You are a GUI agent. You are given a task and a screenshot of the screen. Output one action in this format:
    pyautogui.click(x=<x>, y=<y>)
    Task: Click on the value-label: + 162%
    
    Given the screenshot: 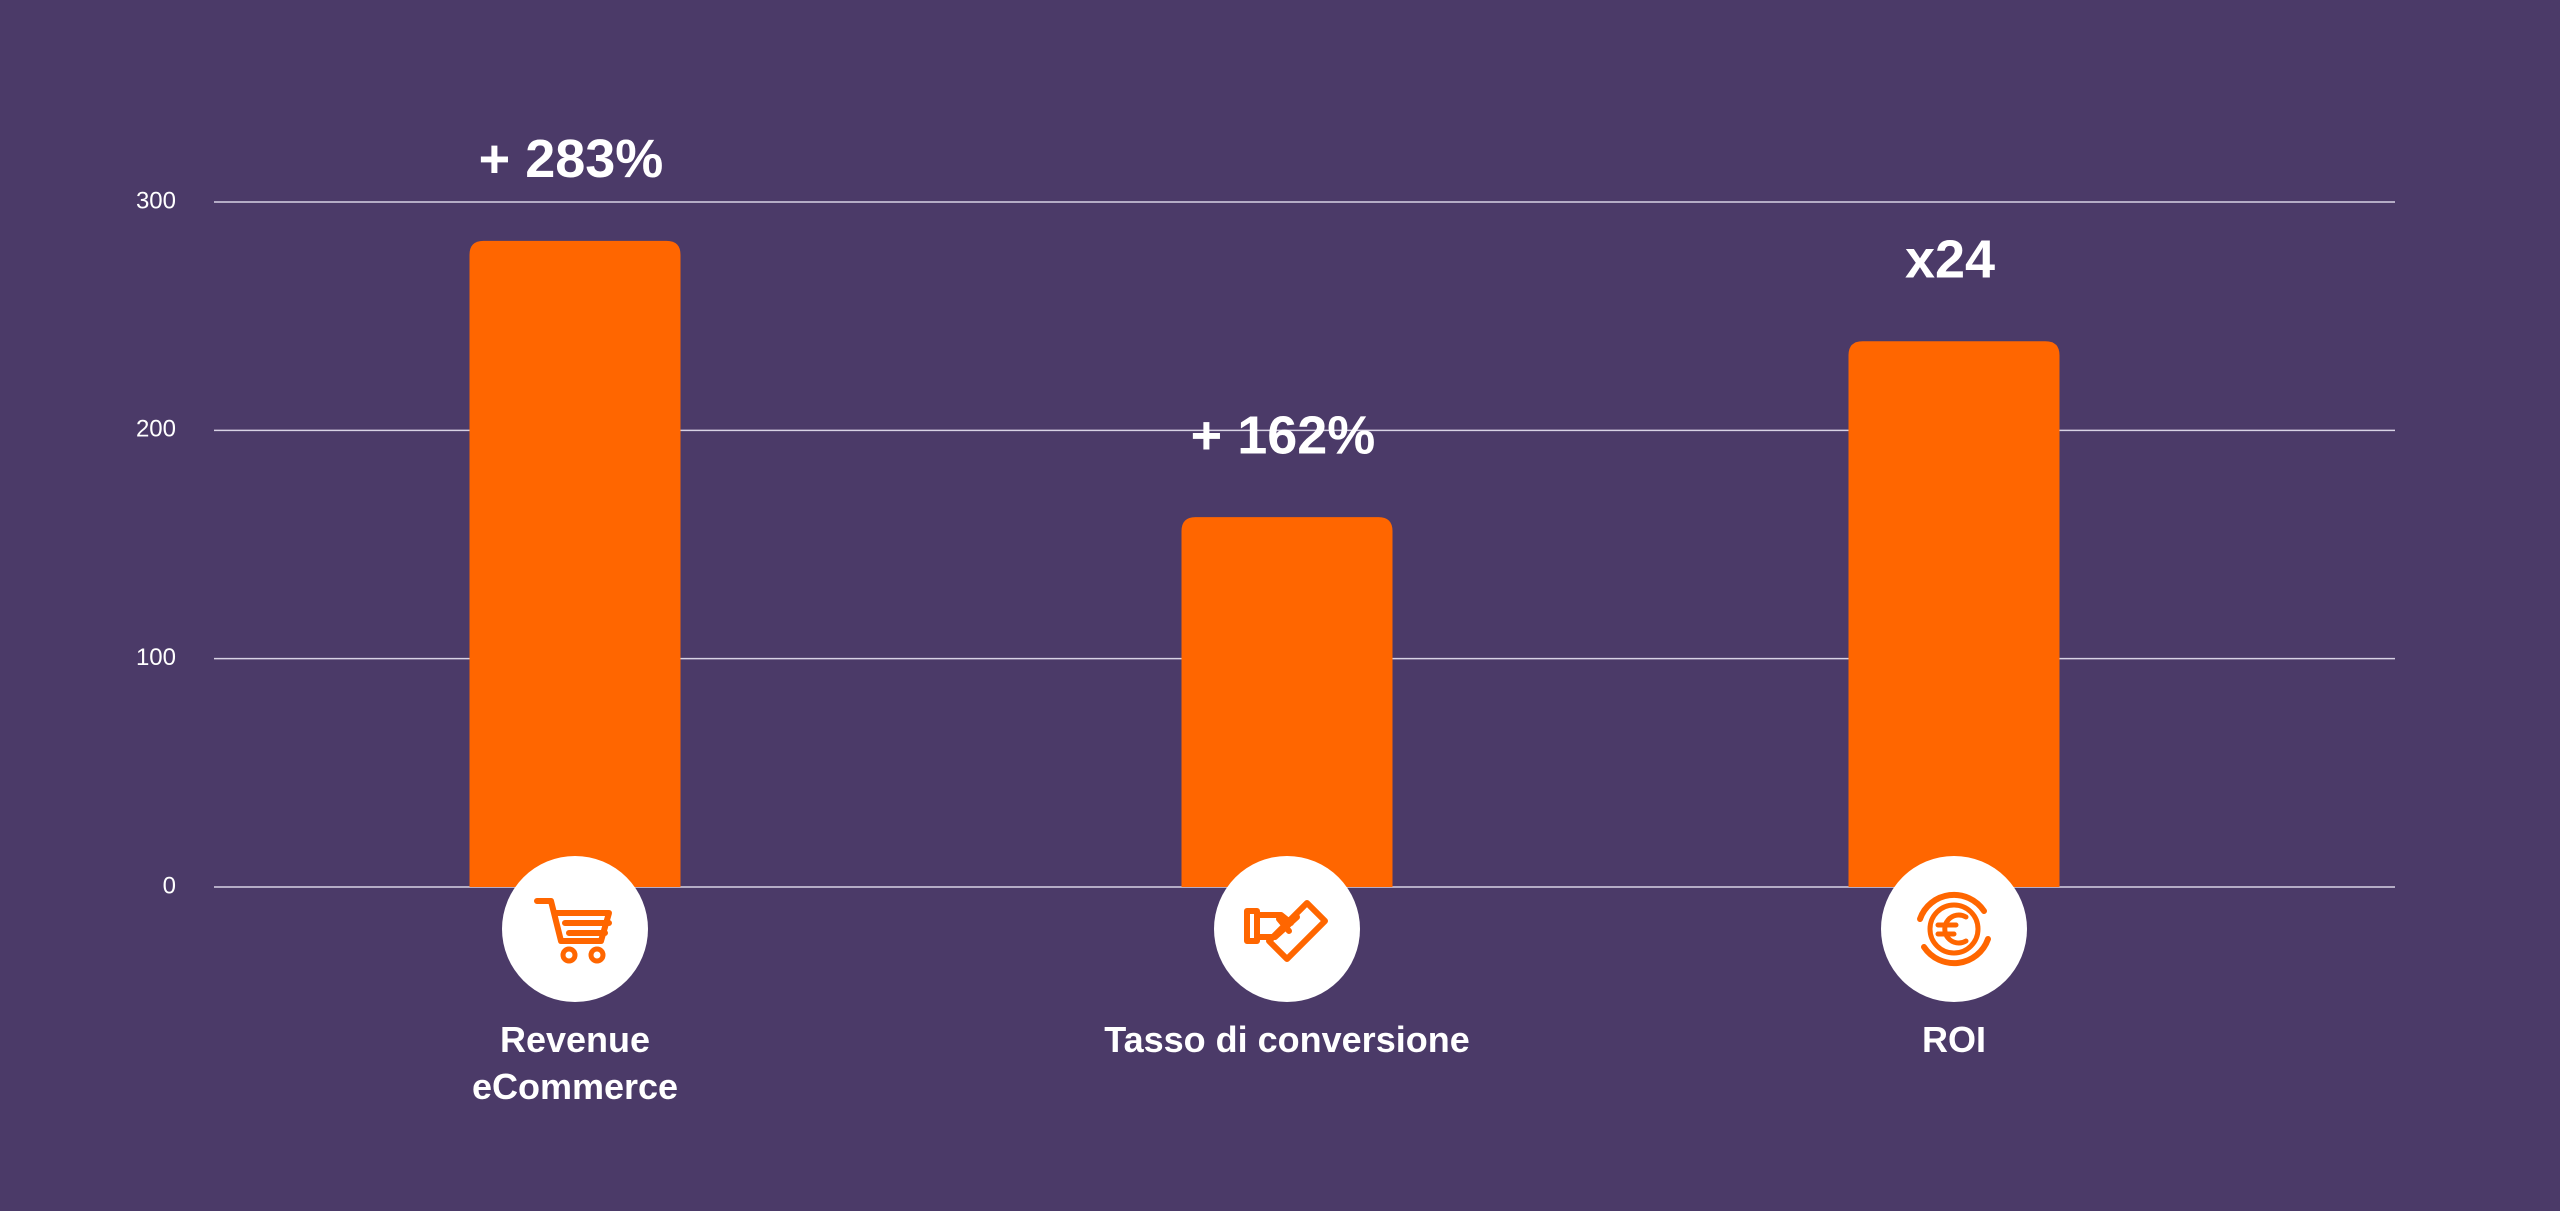 What is the action you would take?
    pyautogui.click(x=1283, y=435)
    